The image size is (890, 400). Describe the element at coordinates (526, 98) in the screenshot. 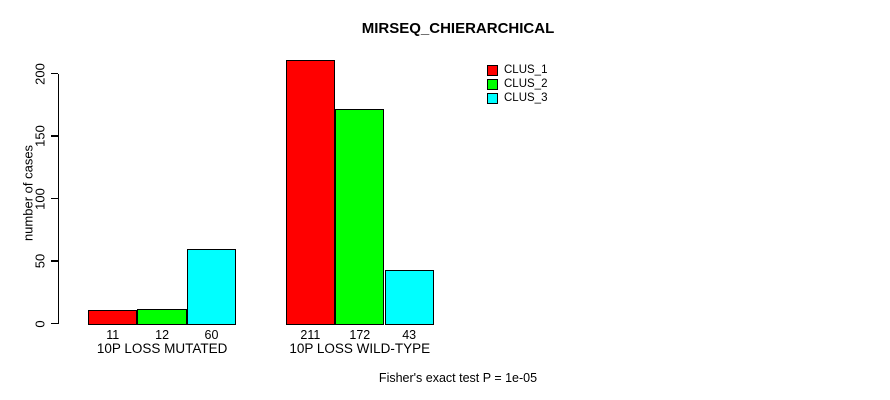

I see `legend-label: CLUS_3` at that location.